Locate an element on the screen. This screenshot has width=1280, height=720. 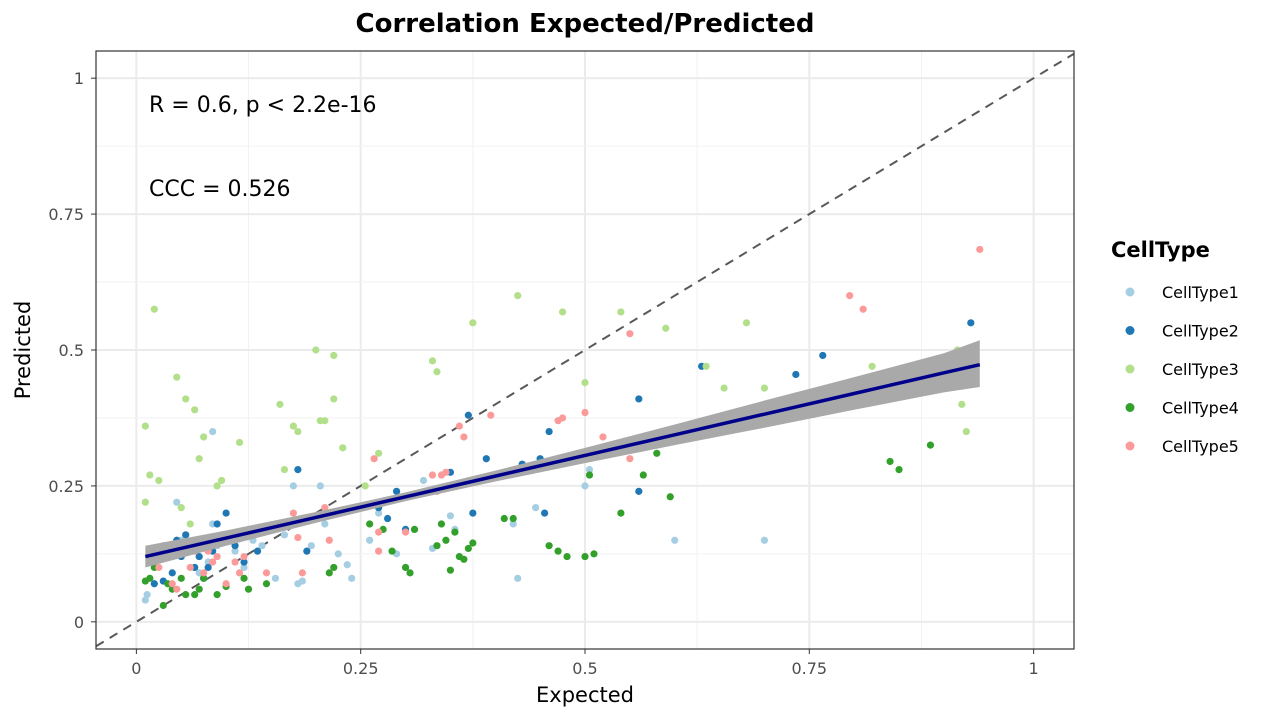
legend-key-celltype1 is located at coordinates (1130, 292).